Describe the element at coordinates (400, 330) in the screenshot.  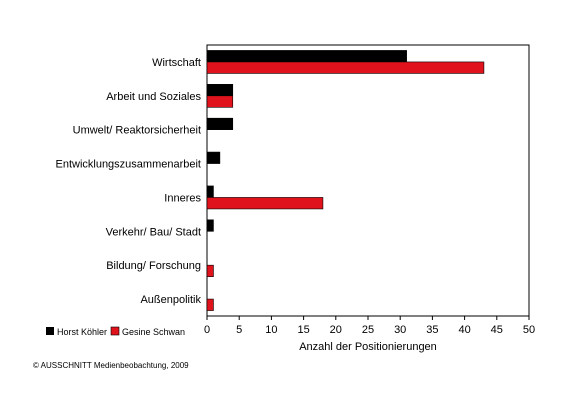
I see `x-tick-label-30: 30` at that location.